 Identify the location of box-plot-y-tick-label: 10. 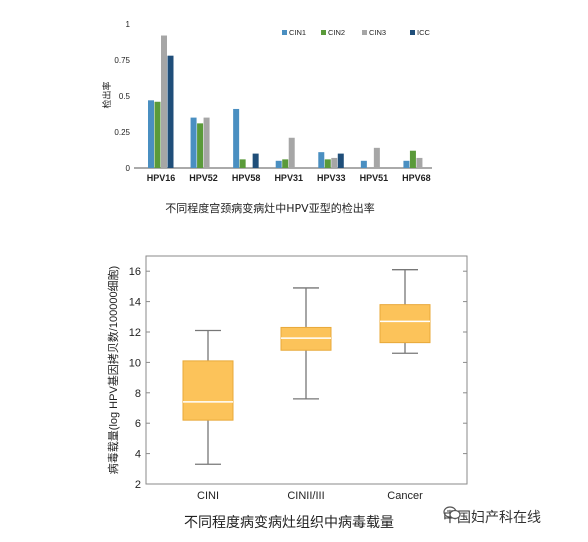
(135, 363).